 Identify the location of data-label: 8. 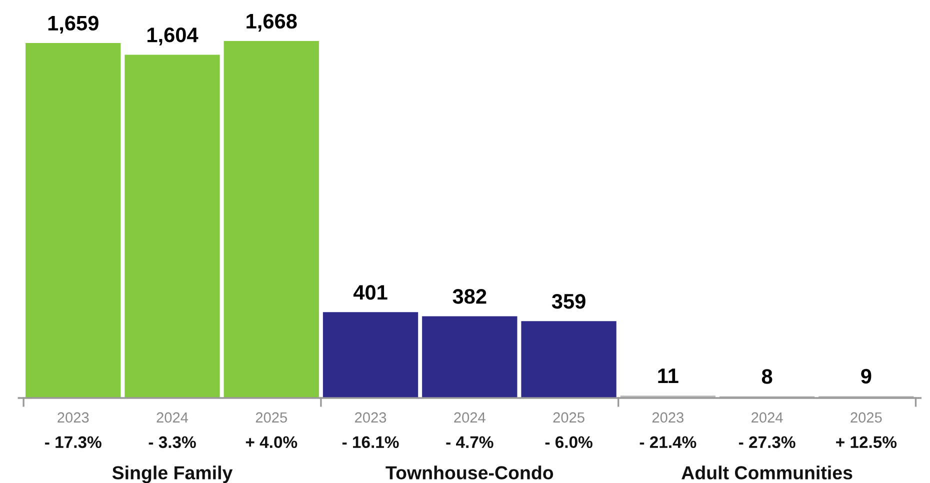
(767, 376).